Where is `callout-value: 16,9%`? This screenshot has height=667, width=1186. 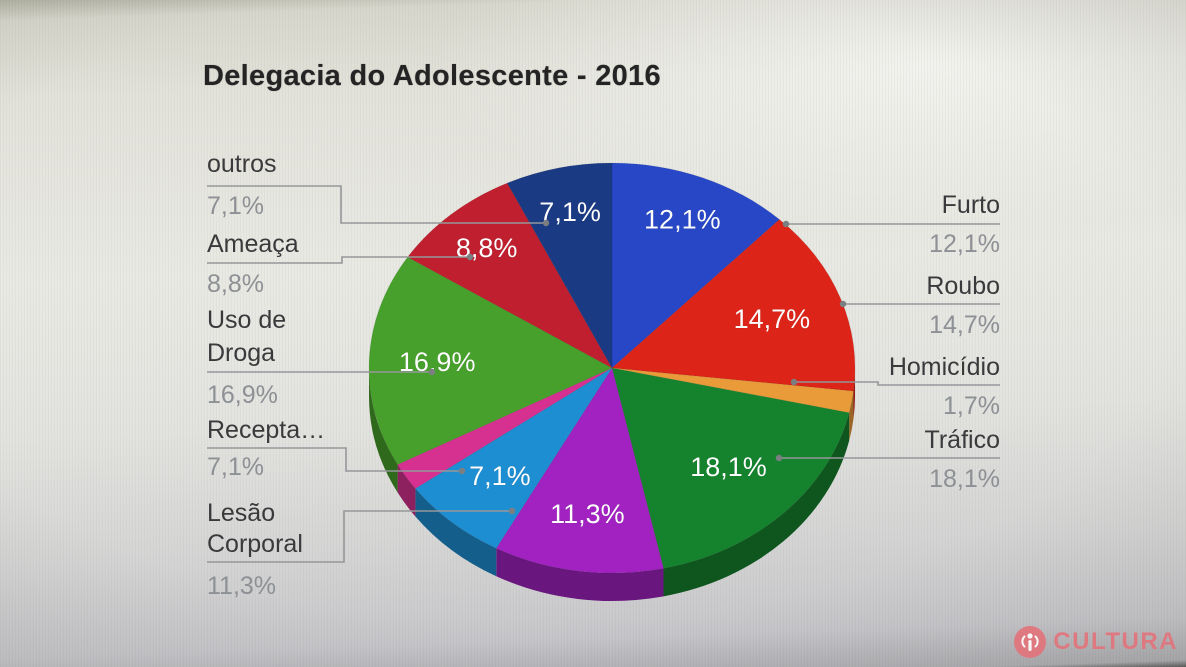
callout-value: 16,9% is located at coordinates (242, 395).